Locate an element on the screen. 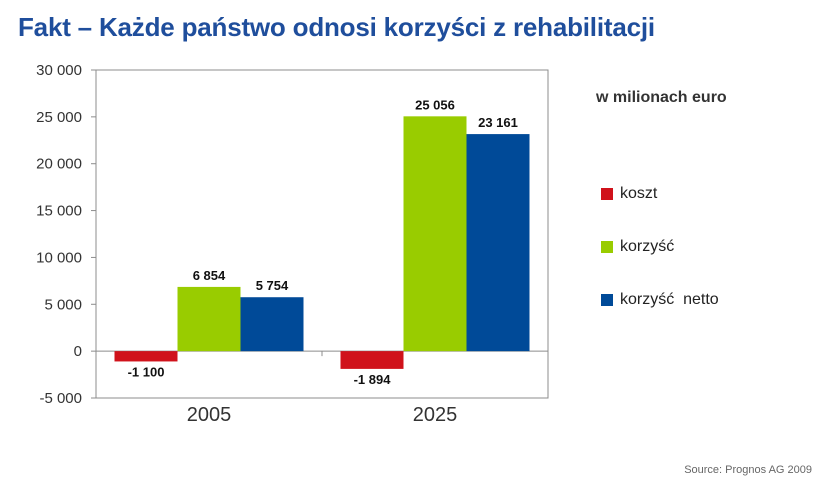  source-note: Source: Prognos AG 2009 is located at coordinates (748, 470).